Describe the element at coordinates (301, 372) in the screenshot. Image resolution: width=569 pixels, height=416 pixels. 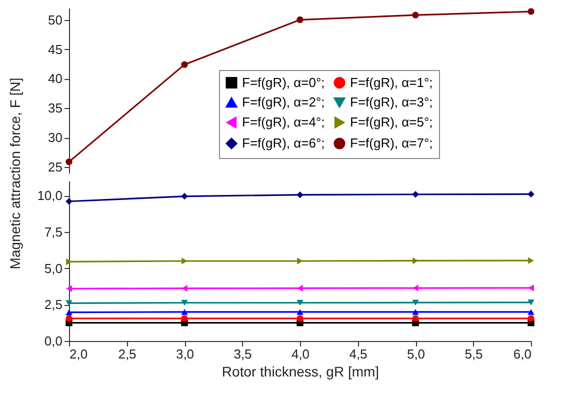
I see `x-axis-title: Rotor thickness, gR [mm]` at that location.